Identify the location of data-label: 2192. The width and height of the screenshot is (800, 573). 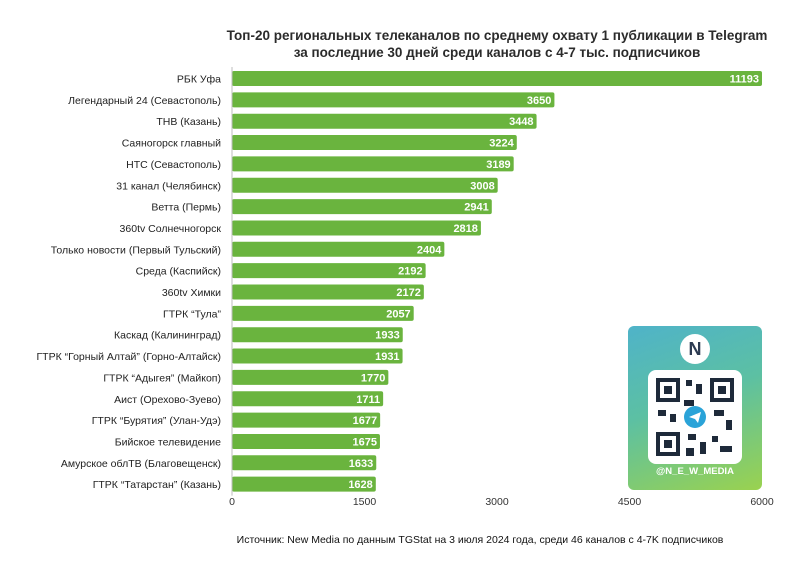
(410, 272).